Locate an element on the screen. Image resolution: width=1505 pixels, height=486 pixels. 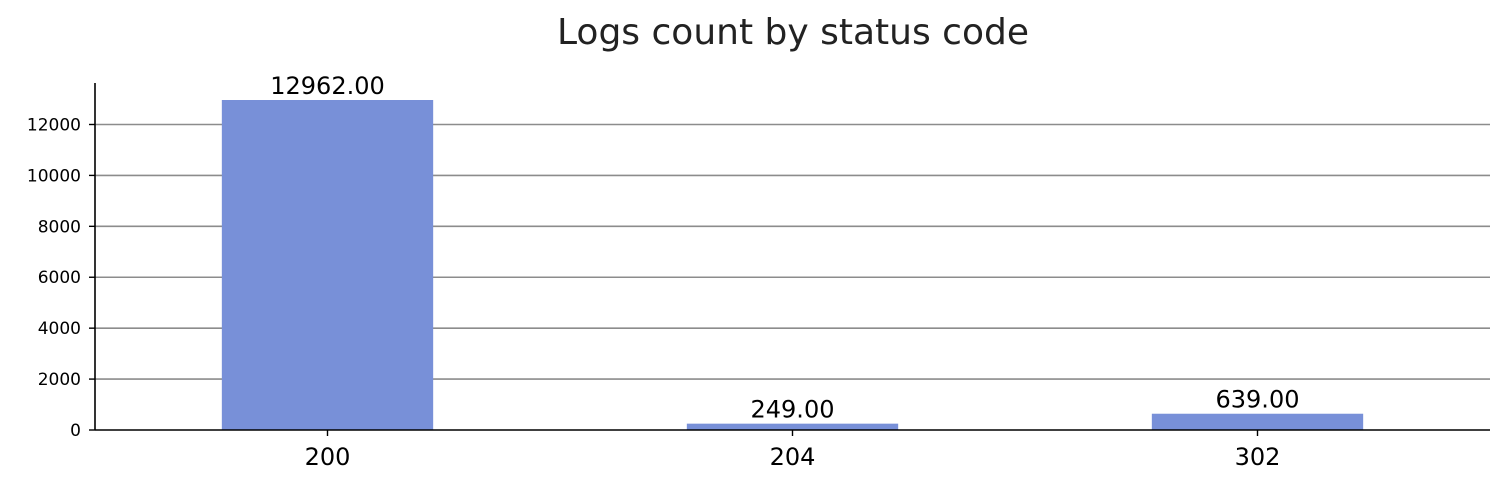
y-tick-label: 6000 is located at coordinates (59, 278).